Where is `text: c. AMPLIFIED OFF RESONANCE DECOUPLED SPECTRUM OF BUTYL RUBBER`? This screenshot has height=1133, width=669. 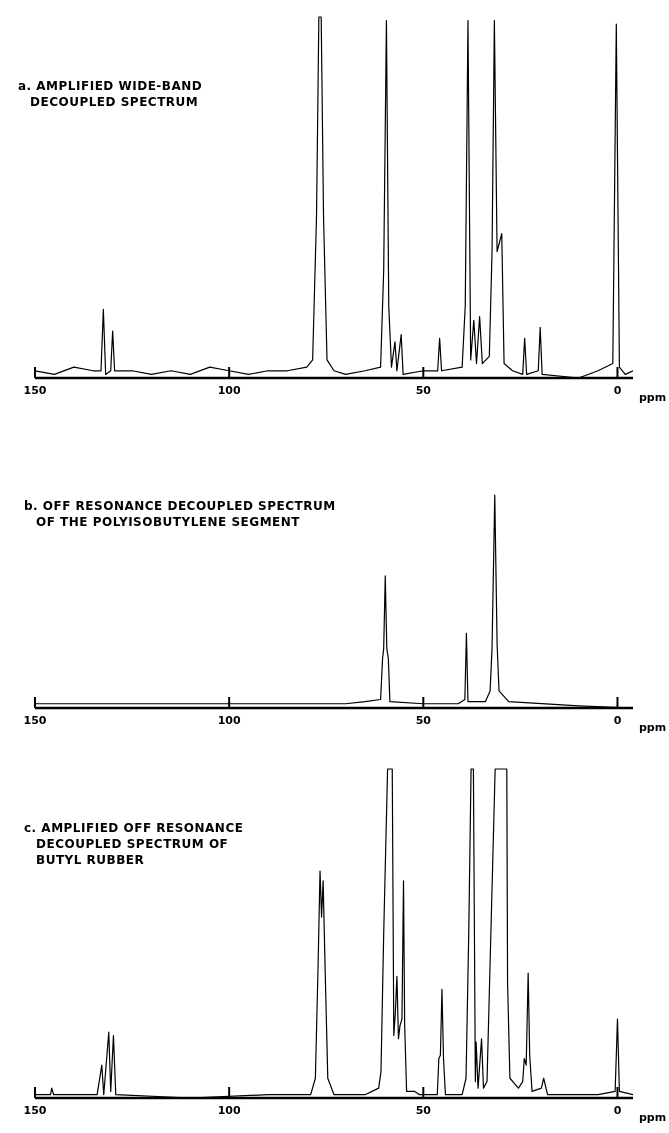 text: c. AMPLIFIED OFF RESONANCE DECOUPLED SPECTRUM OF BUTYL RUBBER is located at coordinates (134, 844).